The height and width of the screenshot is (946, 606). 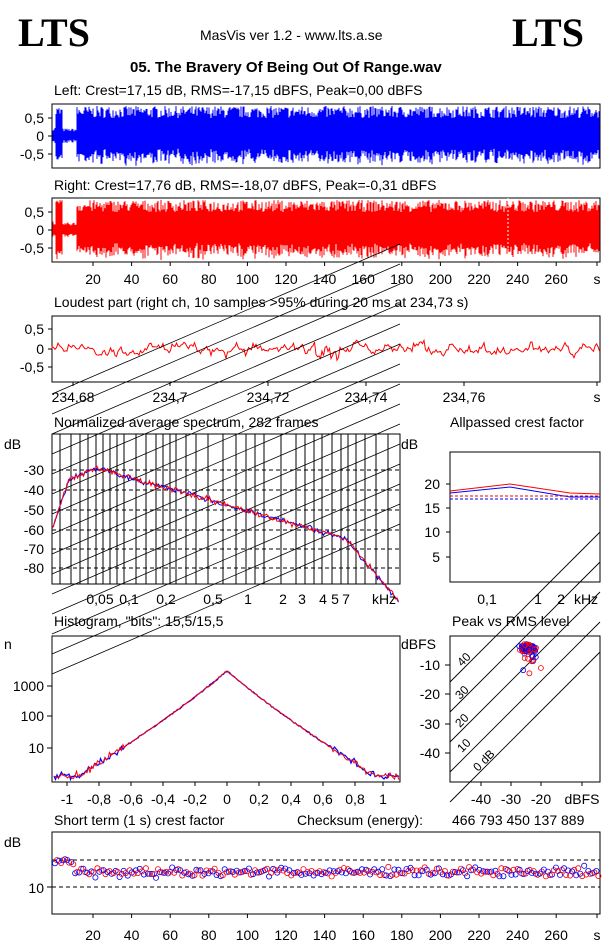 What do you see at coordinates (302, 599) in the screenshot?
I see `tick-label: 3` at bounding box center [302, 599].